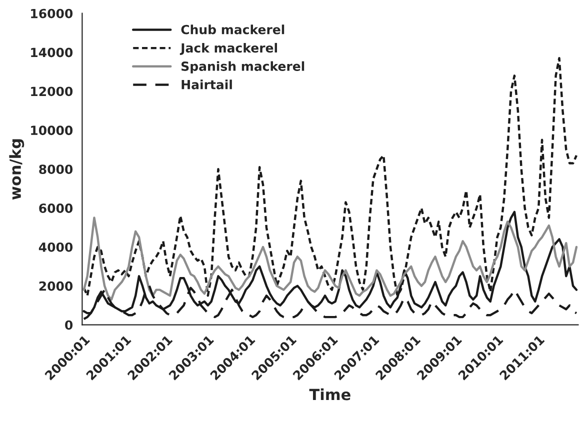  I want to click on y-axis-title: won/kg, so click(16, 169).